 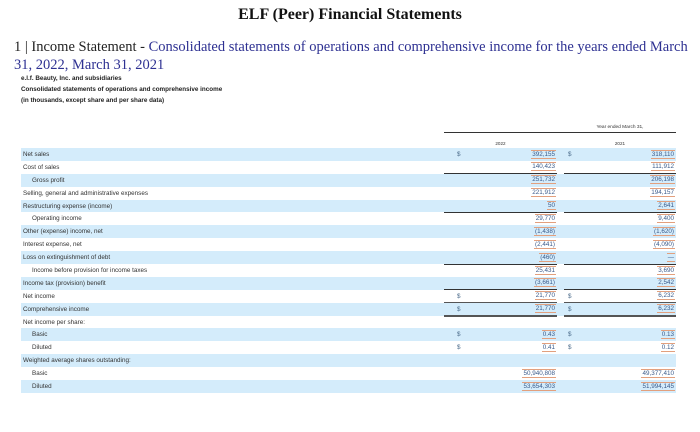 I want to click on value-2022-text: (2,441), so click(x=545, y=244).